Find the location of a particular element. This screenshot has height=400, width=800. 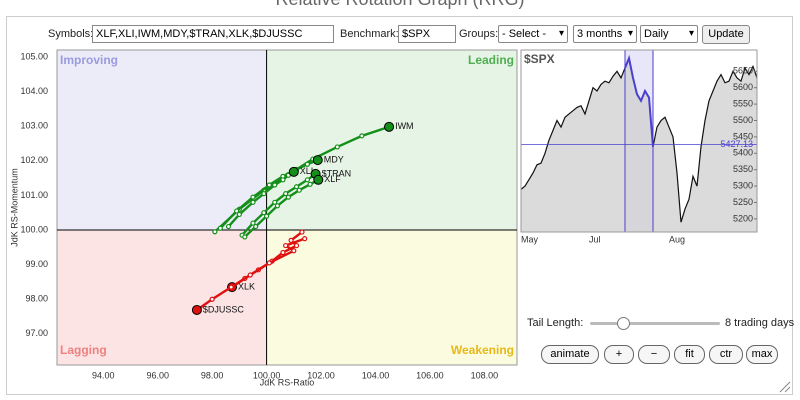

x-tick-label: 106.00 is located at coordinates (430, 375).